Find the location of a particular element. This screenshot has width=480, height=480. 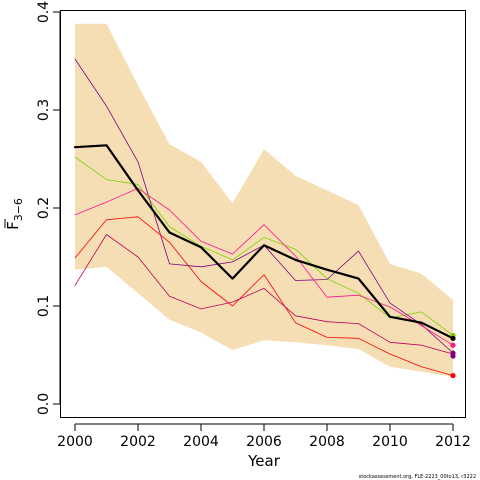

x-axis: 2000 2002 2004 2006 2008 2010 2012 is located at coordinates (264, 436).